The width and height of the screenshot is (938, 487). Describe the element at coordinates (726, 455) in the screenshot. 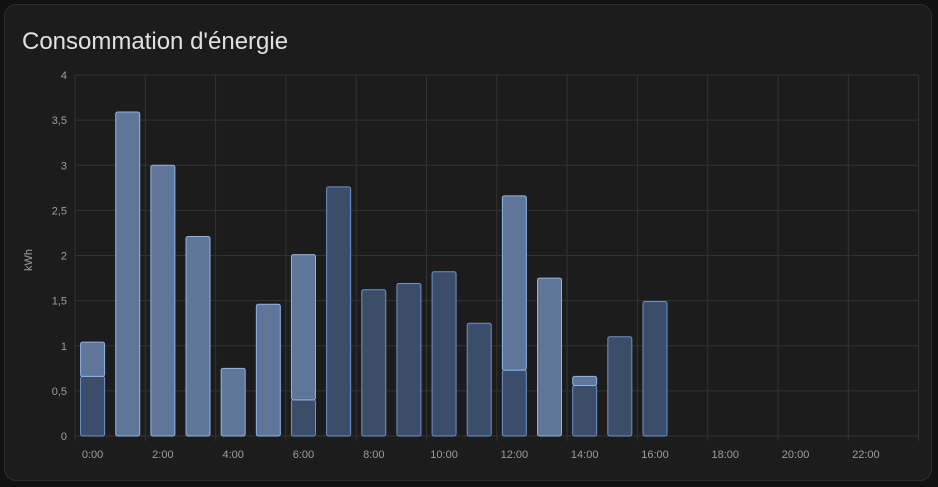

I see `x-tick-label: 18:00` at that location.